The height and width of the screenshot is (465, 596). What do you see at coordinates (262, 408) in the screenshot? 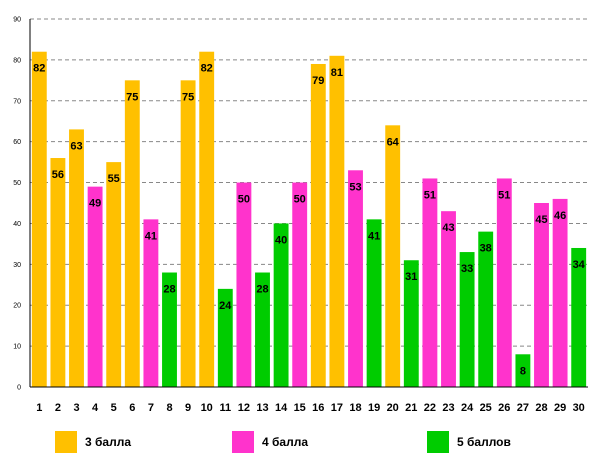
I see `x-tick-label: 13` at bounding box center [262, 408].